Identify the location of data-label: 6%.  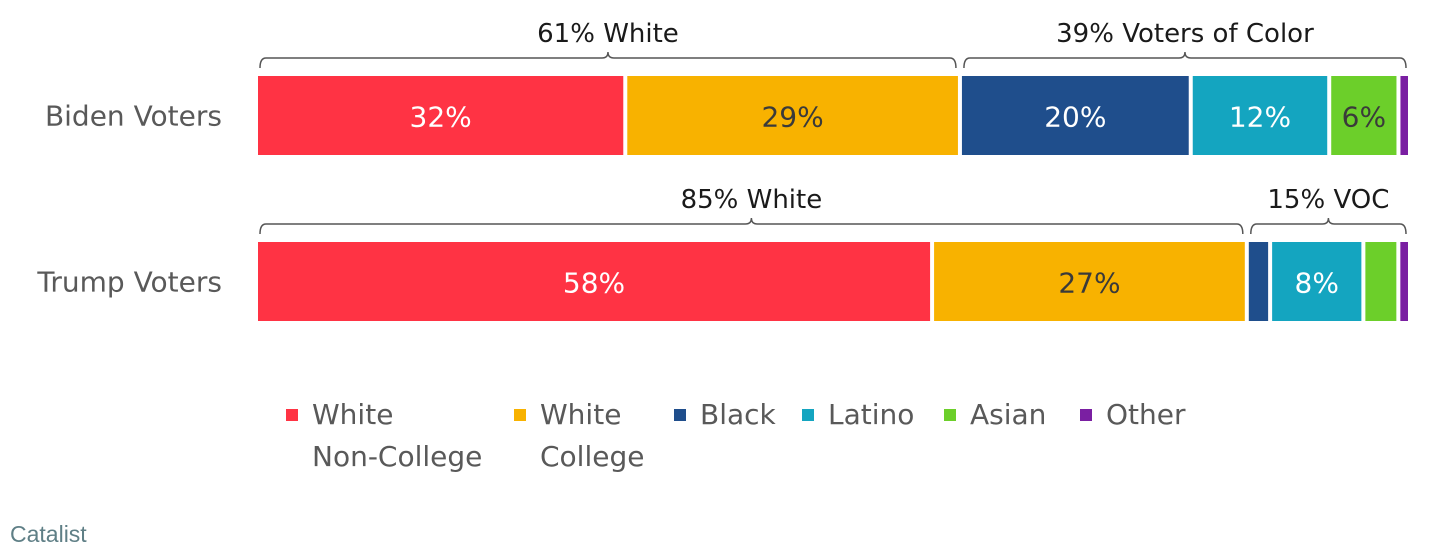
(1364, 117).